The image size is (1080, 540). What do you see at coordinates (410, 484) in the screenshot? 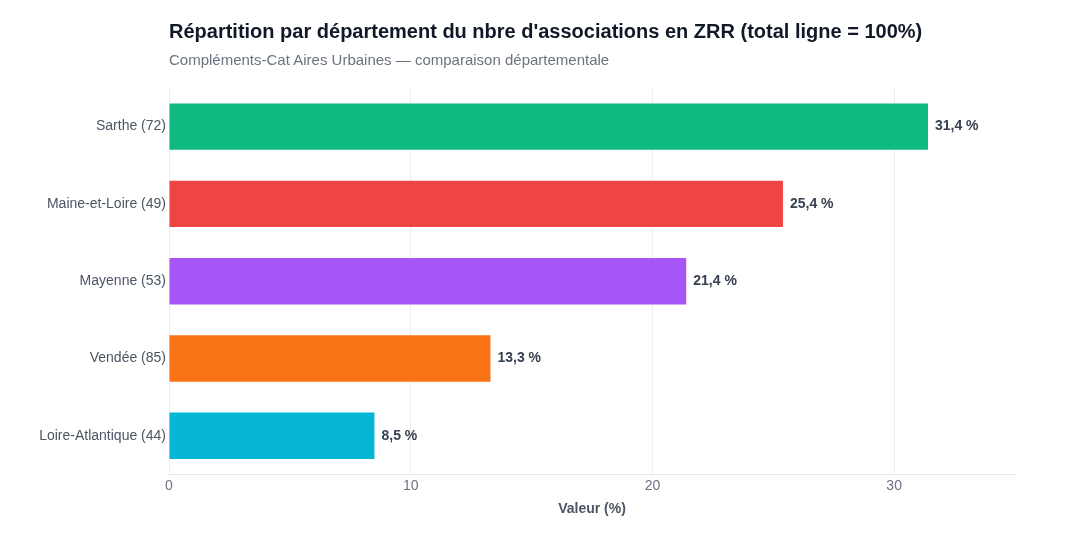
I see `x-tick-label: 10` at bounding box center [410, 484].